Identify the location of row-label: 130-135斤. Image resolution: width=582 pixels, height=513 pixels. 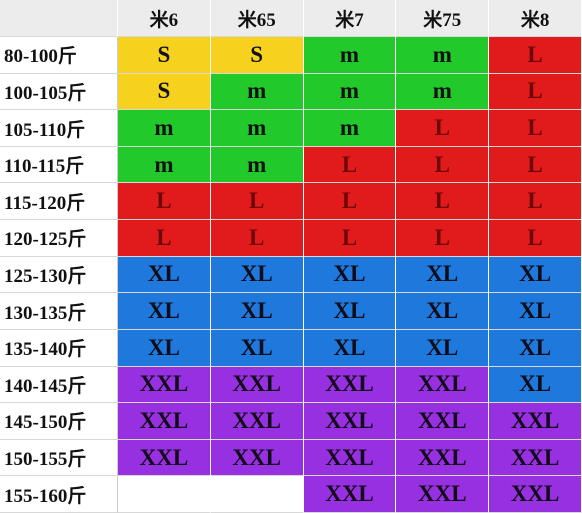
(59, 311).